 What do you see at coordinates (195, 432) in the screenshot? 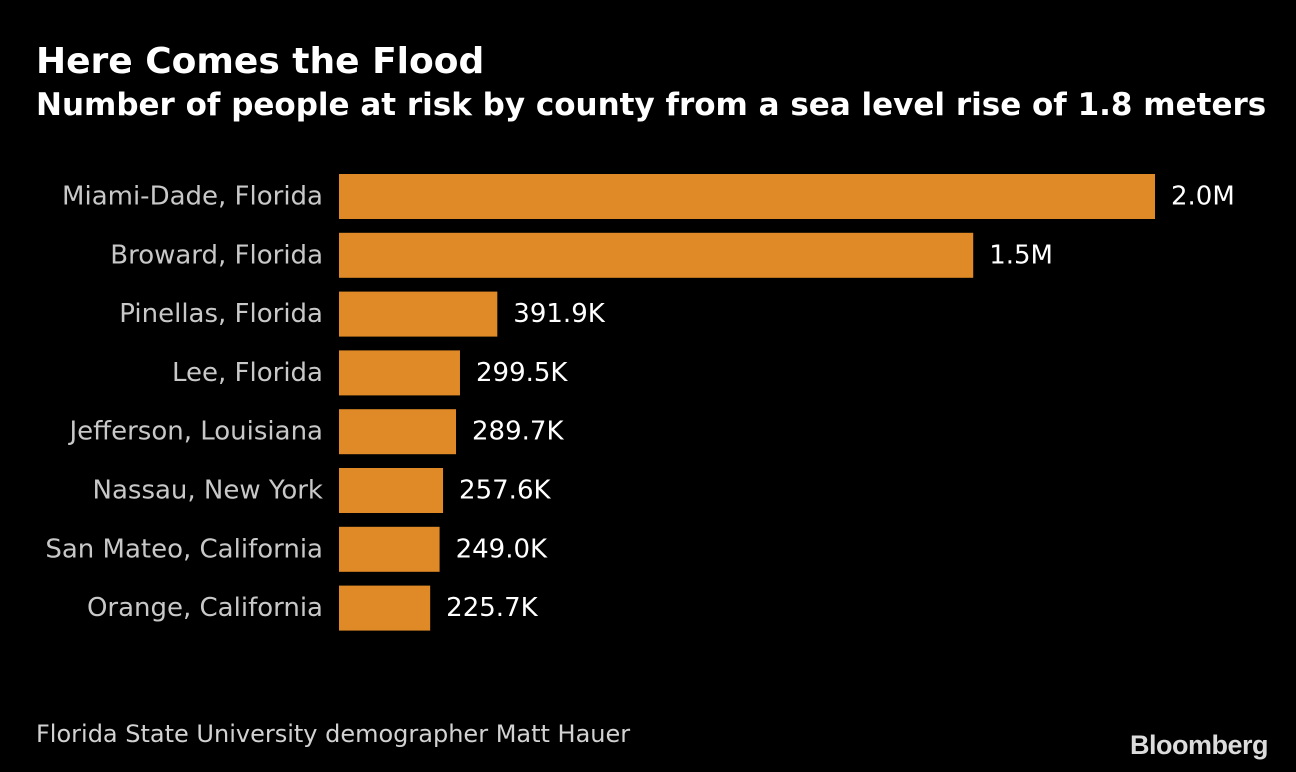
I see `category-label: Jefferson, Louisiana` at bounding box center [195, 432].